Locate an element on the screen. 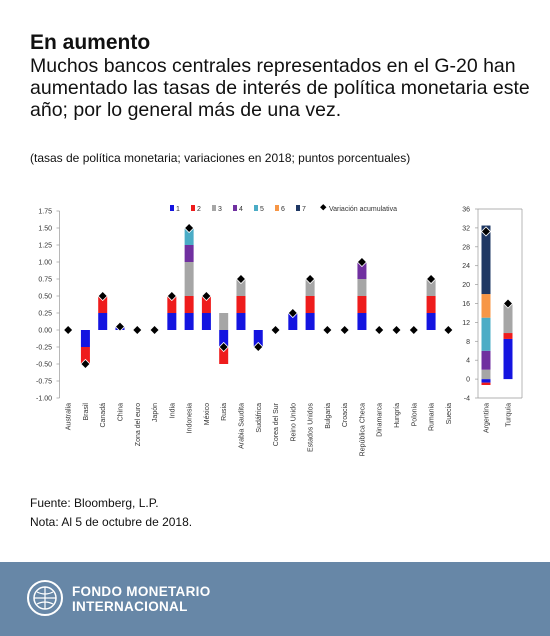 The image size is (550, 636). footnote: Nota: Al 5 de octubre de 2018. is located at coordinates (111, 522).